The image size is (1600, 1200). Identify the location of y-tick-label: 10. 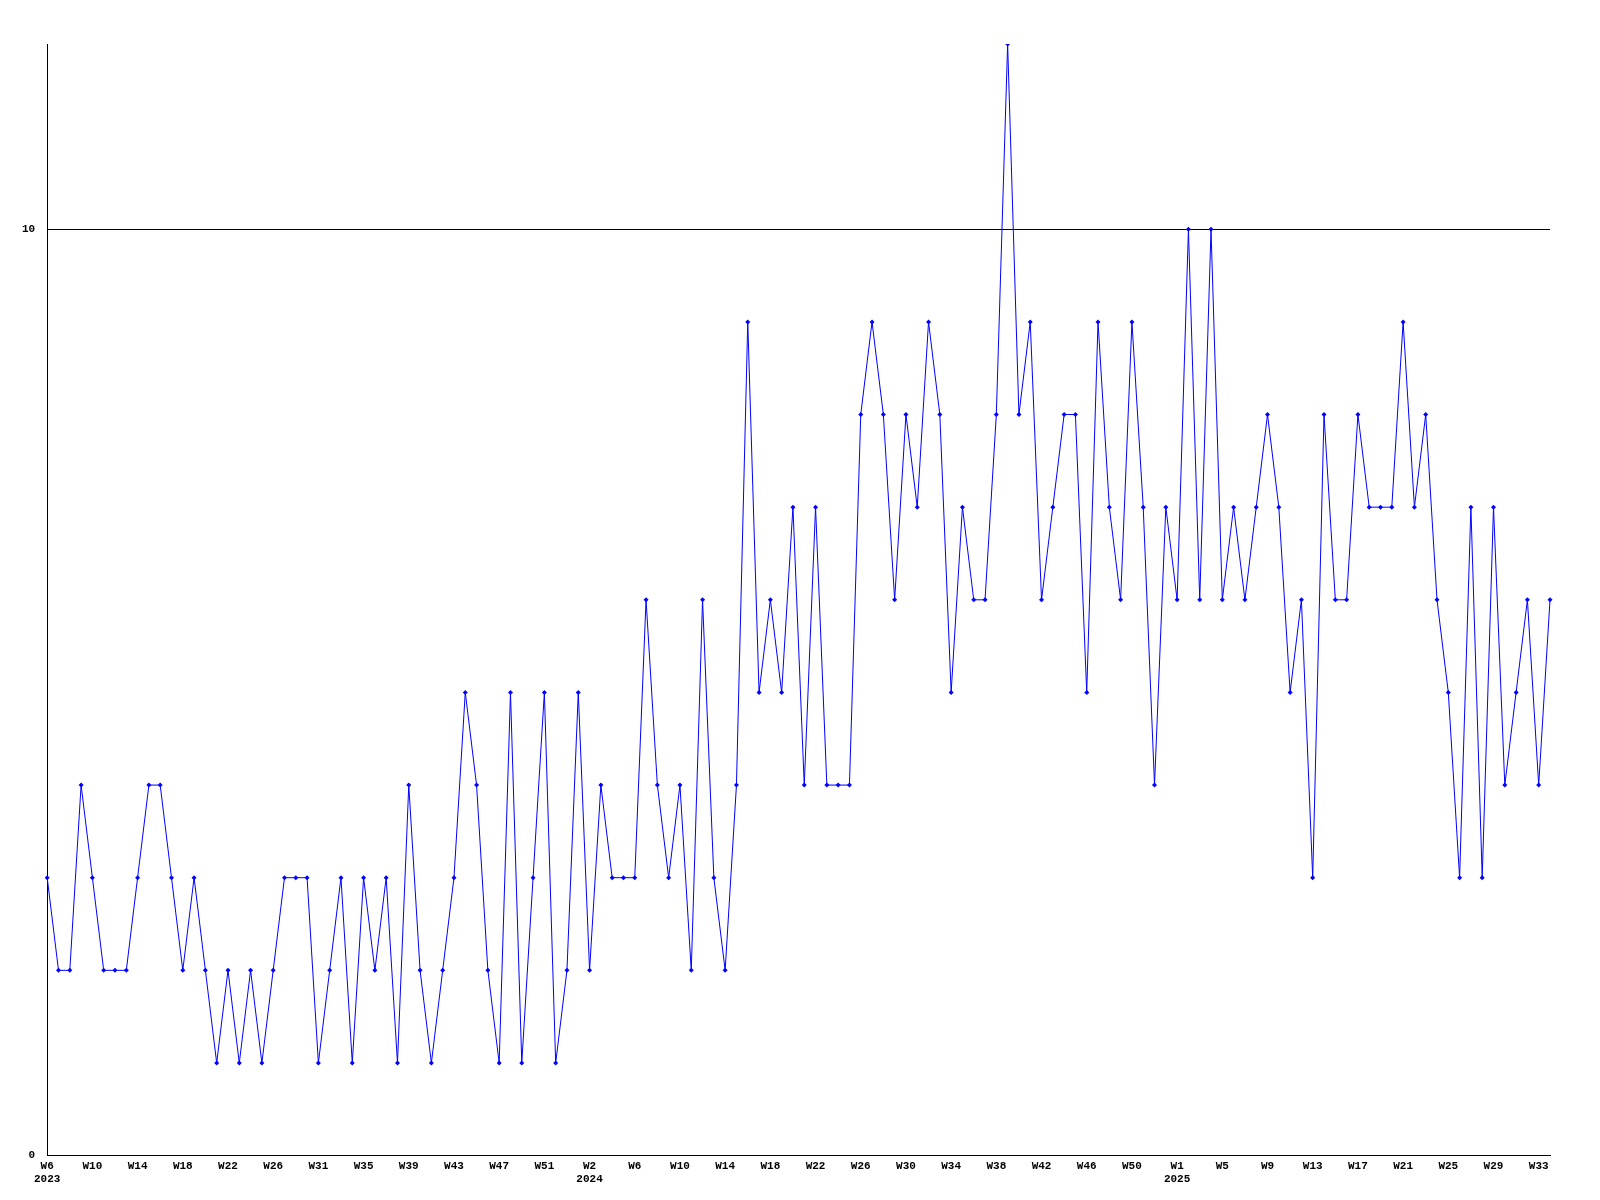
(29, 229).